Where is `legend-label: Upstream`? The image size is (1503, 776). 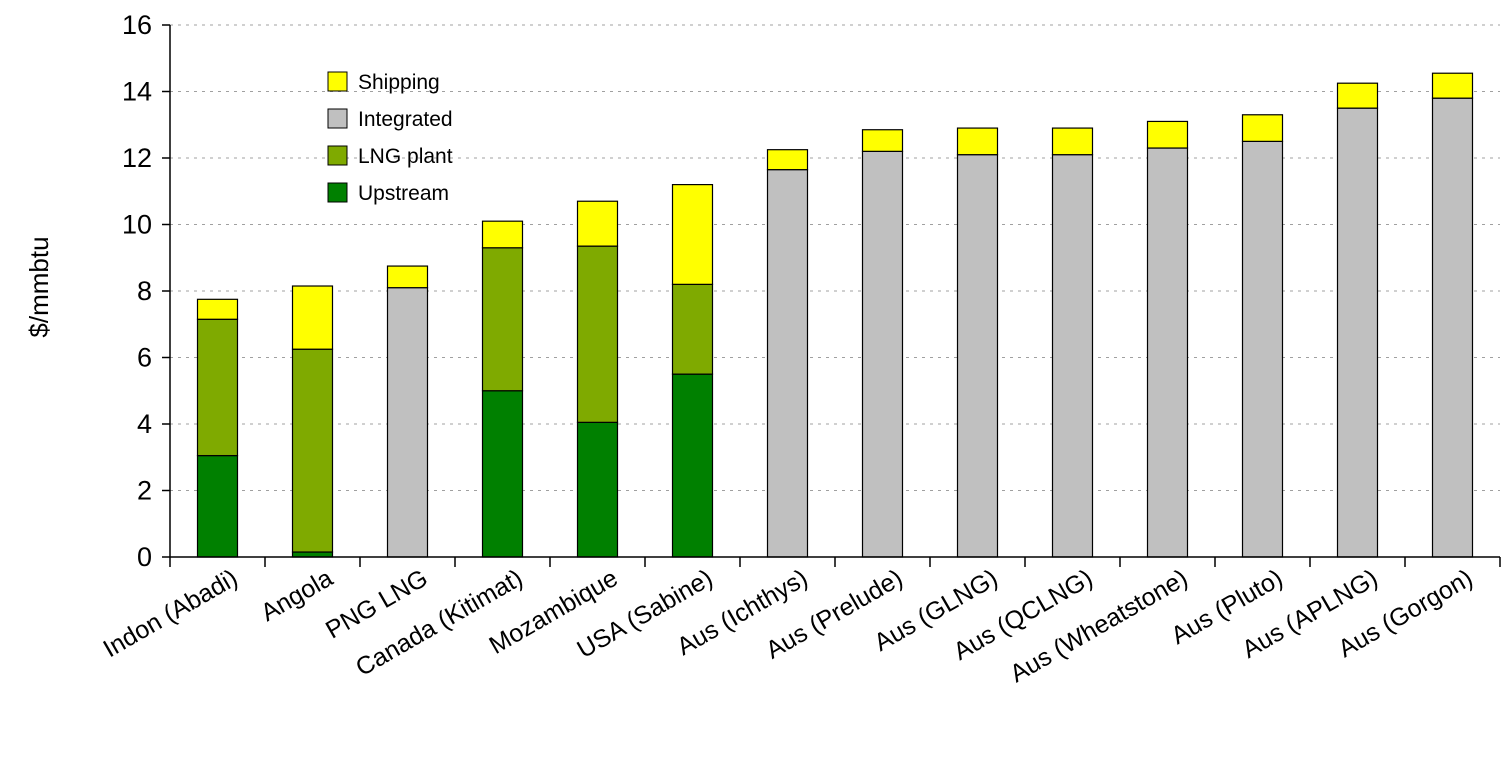
legend-label: Upstream is located at coordinates (403, 193).